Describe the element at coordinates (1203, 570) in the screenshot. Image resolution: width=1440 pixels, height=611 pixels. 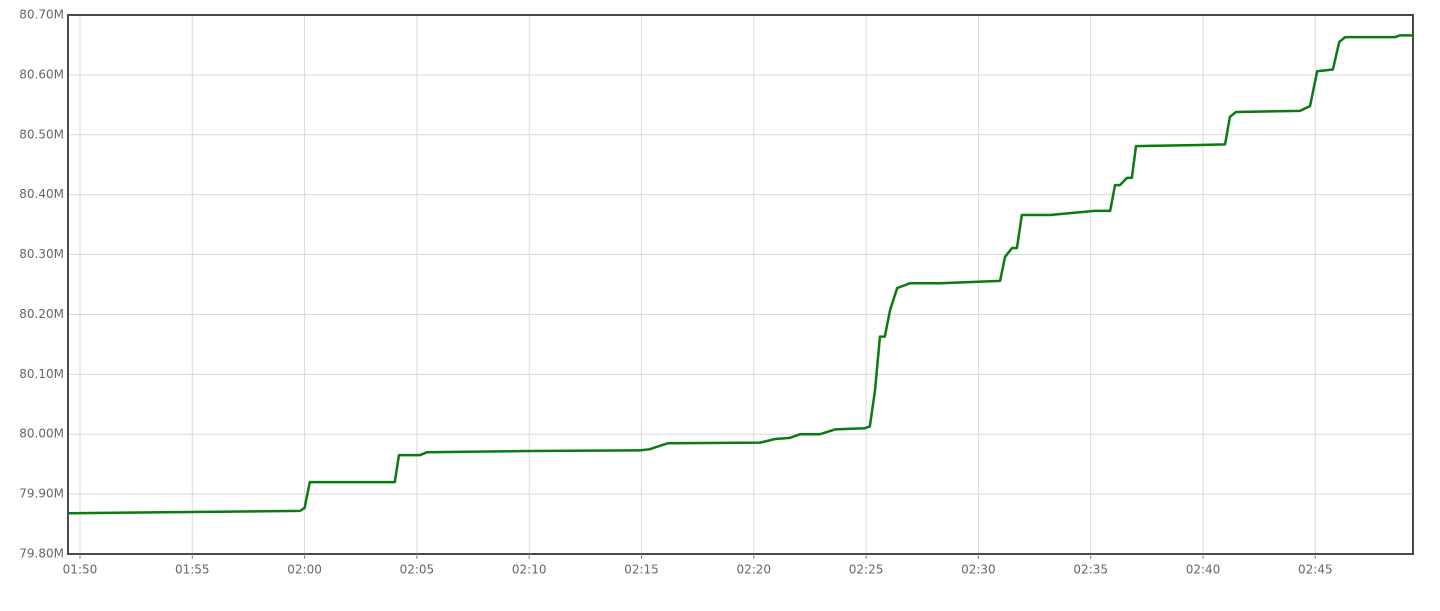
I see `x-tick-label: 02:40` at that location.